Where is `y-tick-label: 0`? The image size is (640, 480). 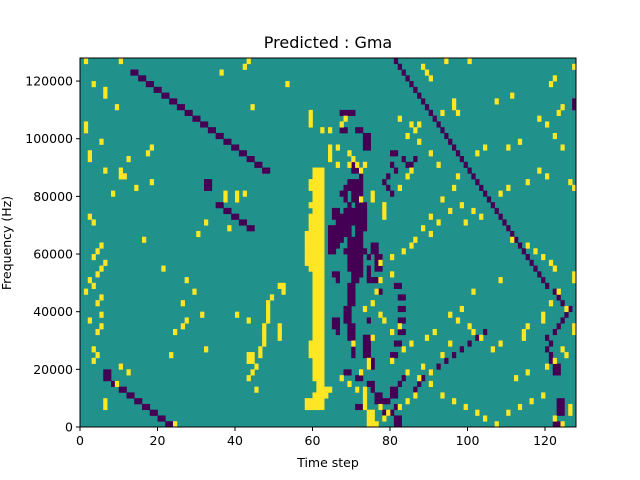
y-tick-label: 0 is located at coordinates (69, 427).